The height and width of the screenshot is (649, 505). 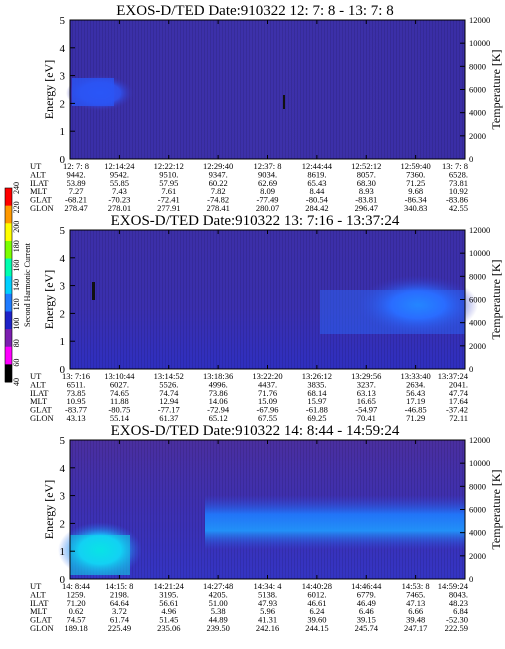 What do you see at coordinates (119, 200) in the screenshot?
I see `table-cell: -70.23` at bounding box center [119, 200].